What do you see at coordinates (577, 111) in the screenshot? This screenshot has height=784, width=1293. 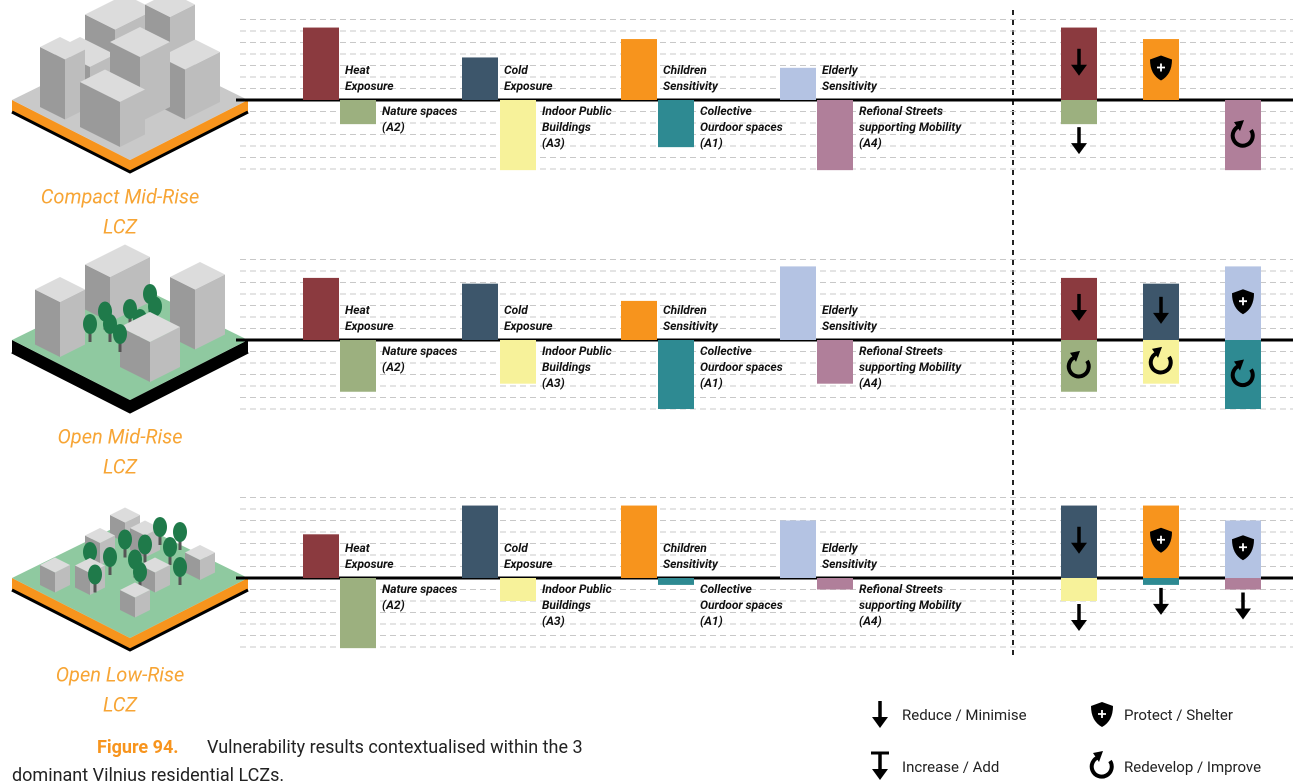 I see `asset-label: Indoor Public` at bounding box center [577, 111].